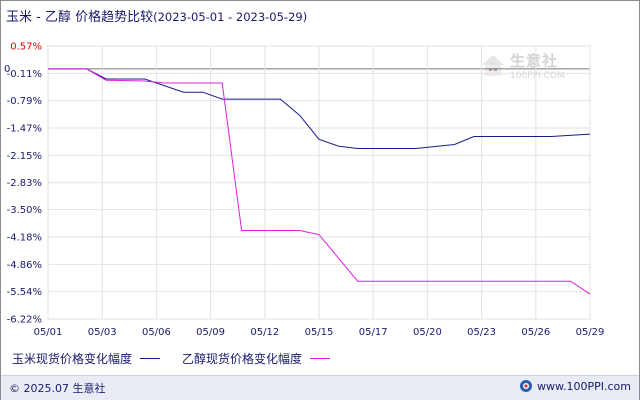 Image resolution: width=640 pixels, height=400 pixels. What do you see at coordinates (150, 358) in the screenshot?
I see `legend-swatch-corn` at bounding box center [150, 358].